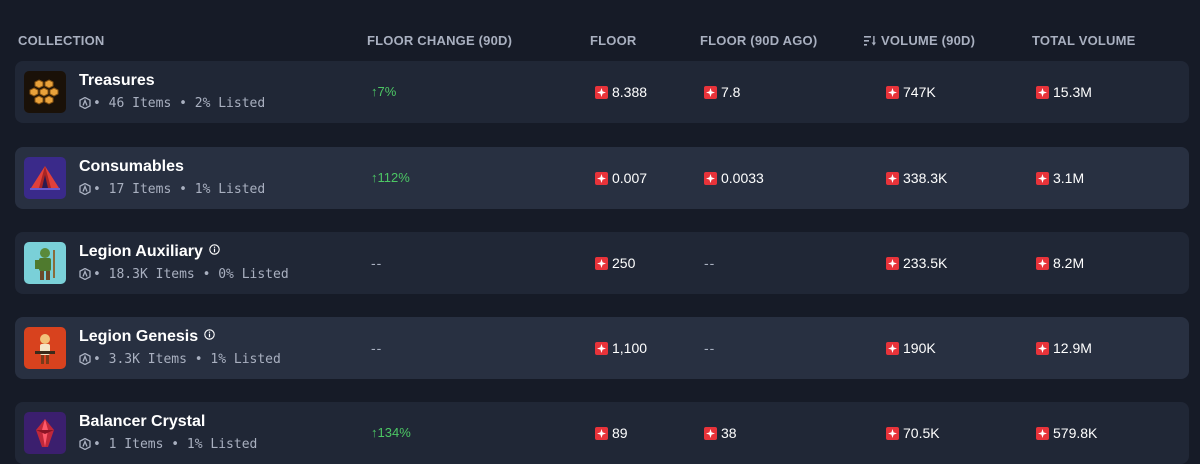 This screenshot has height=464, width=1200. I want to click on header-floor-90d-ago: FLOOR (90D AGO), so click(759, 40).